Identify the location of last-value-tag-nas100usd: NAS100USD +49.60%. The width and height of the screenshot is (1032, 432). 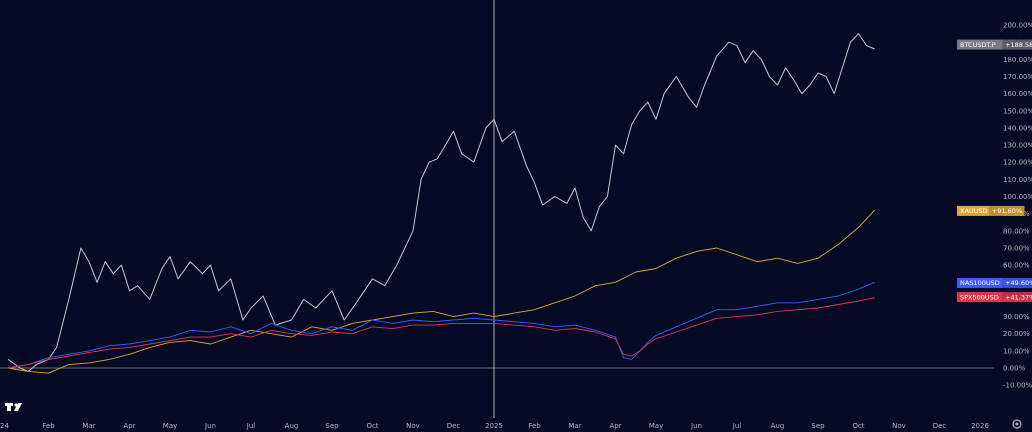
(994, 282).